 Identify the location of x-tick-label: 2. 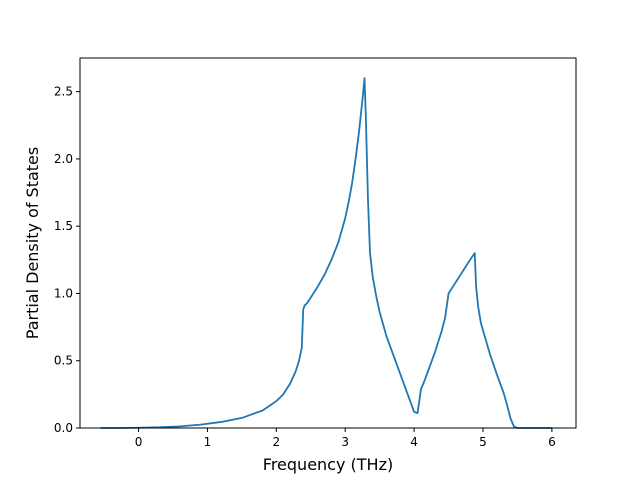
(277, 442).